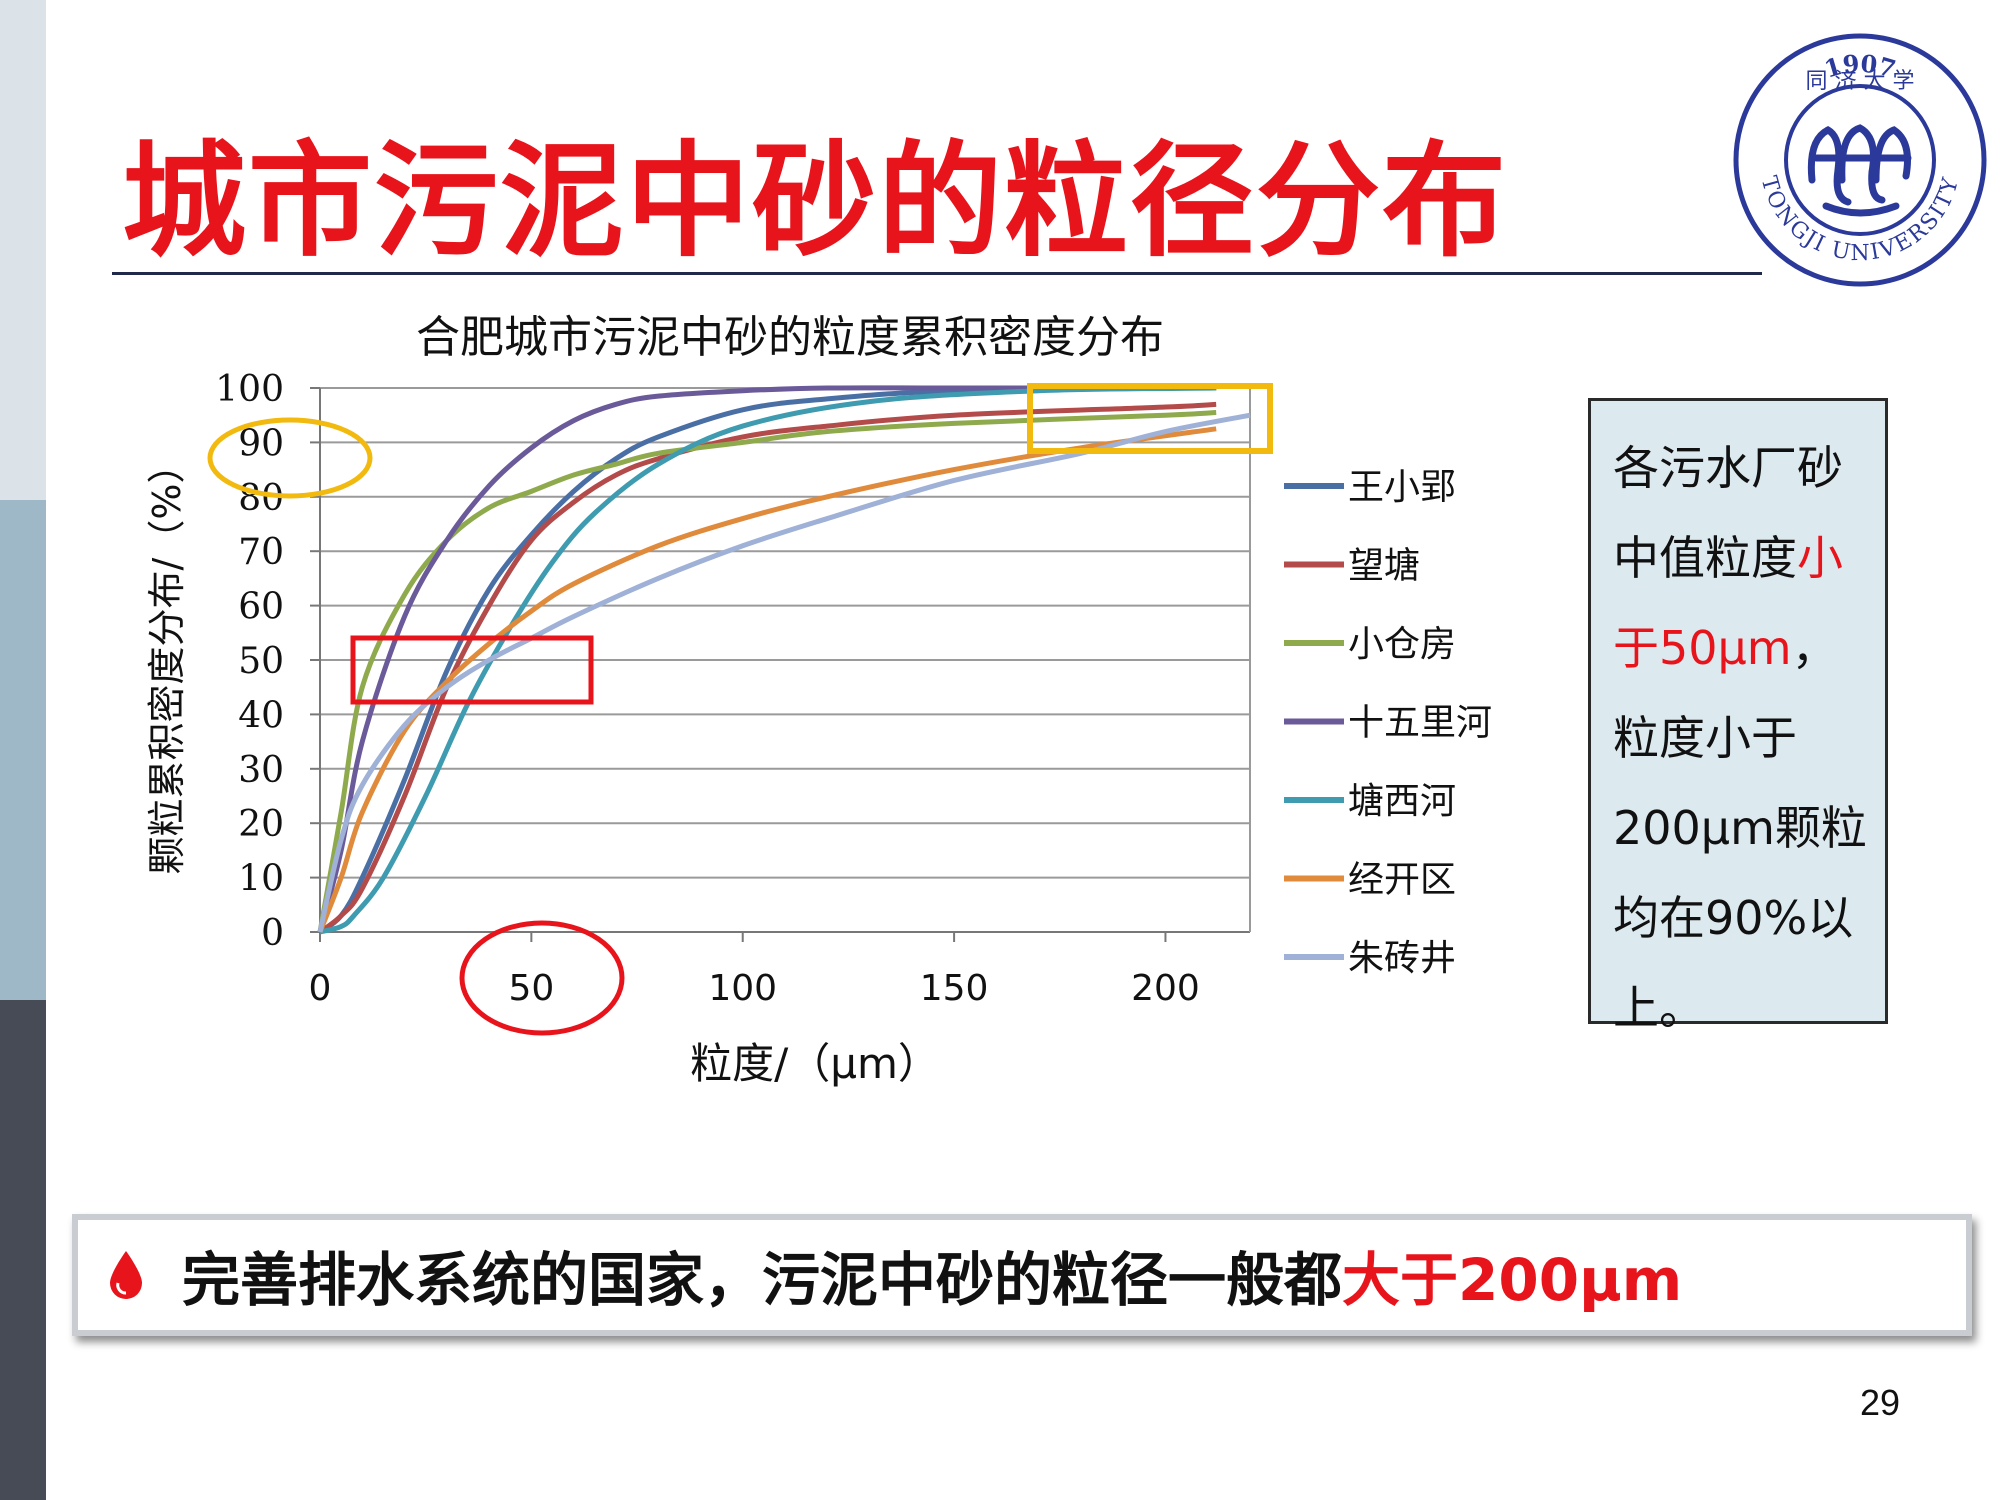  Describe the element at coordinates (1814, 648) in the screenshot. I see `note-text: ，` at that location.